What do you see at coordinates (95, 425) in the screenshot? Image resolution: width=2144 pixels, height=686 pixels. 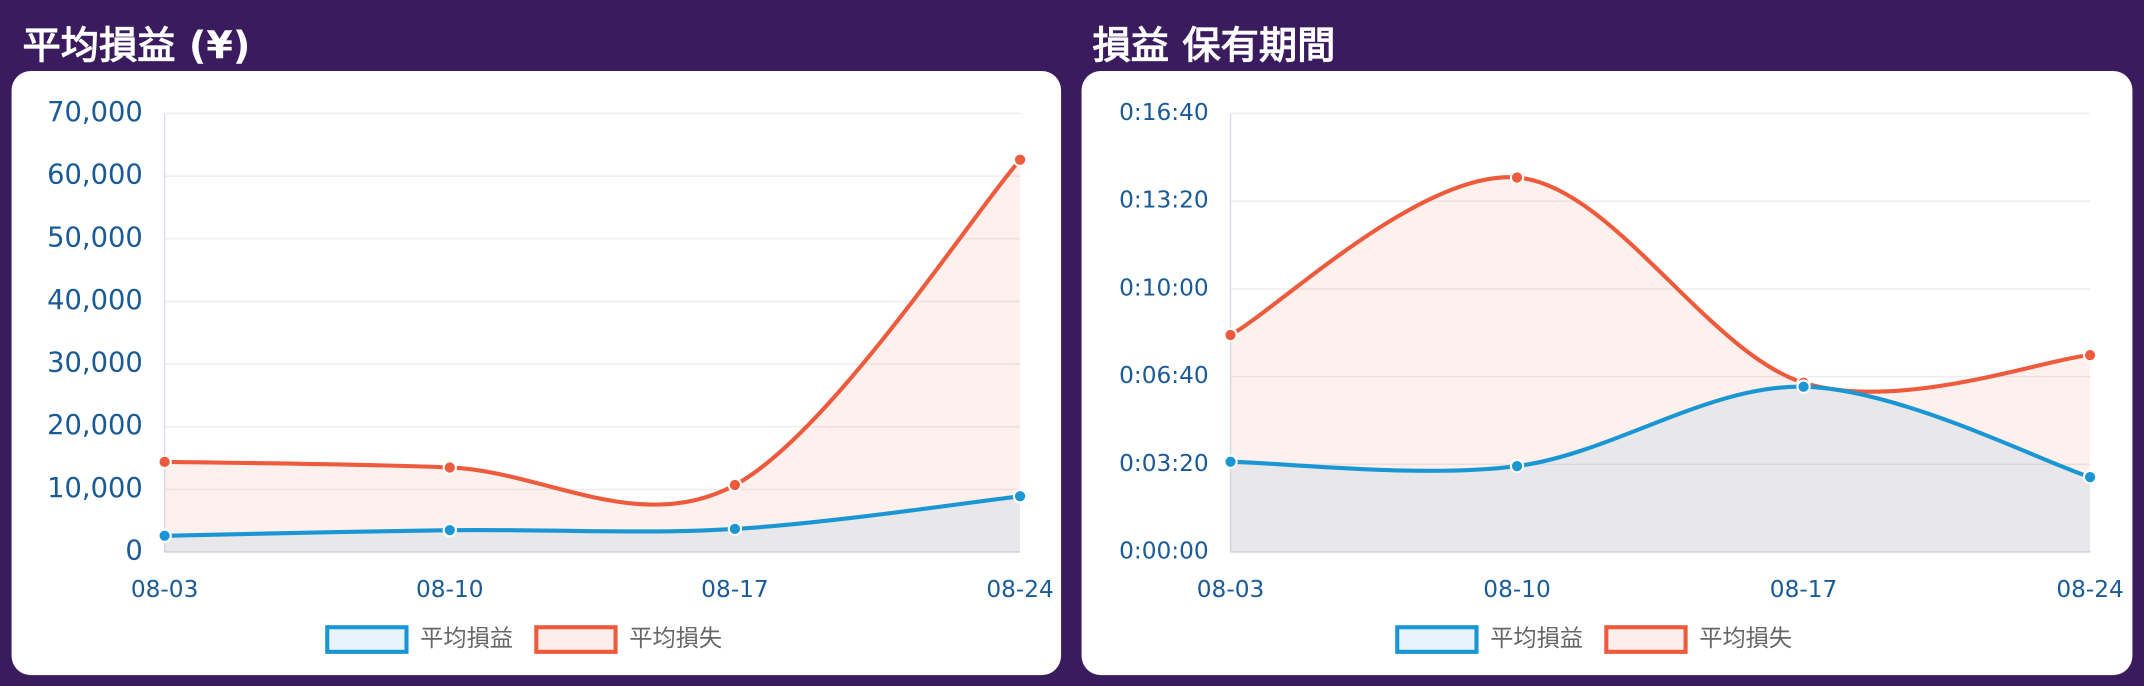 I see `y-tick-label: 20,000` at bounding box center [95, 425].